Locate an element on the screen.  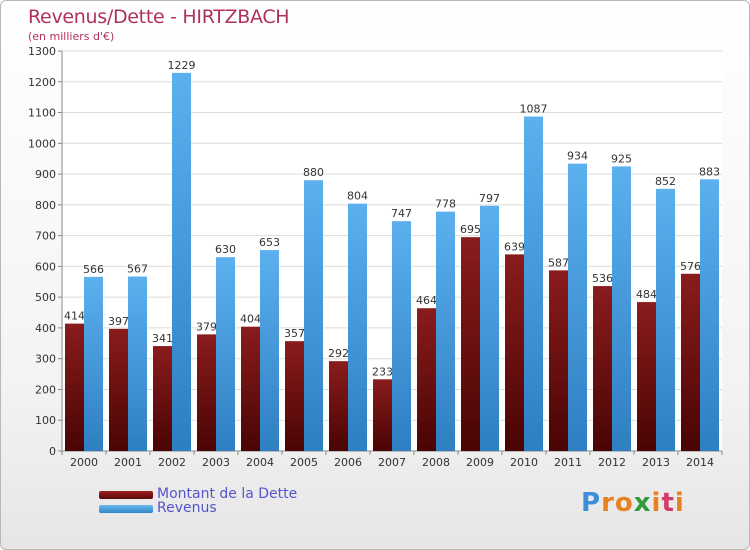
y-tick-label: 400 is located at coordinates (45, 328).